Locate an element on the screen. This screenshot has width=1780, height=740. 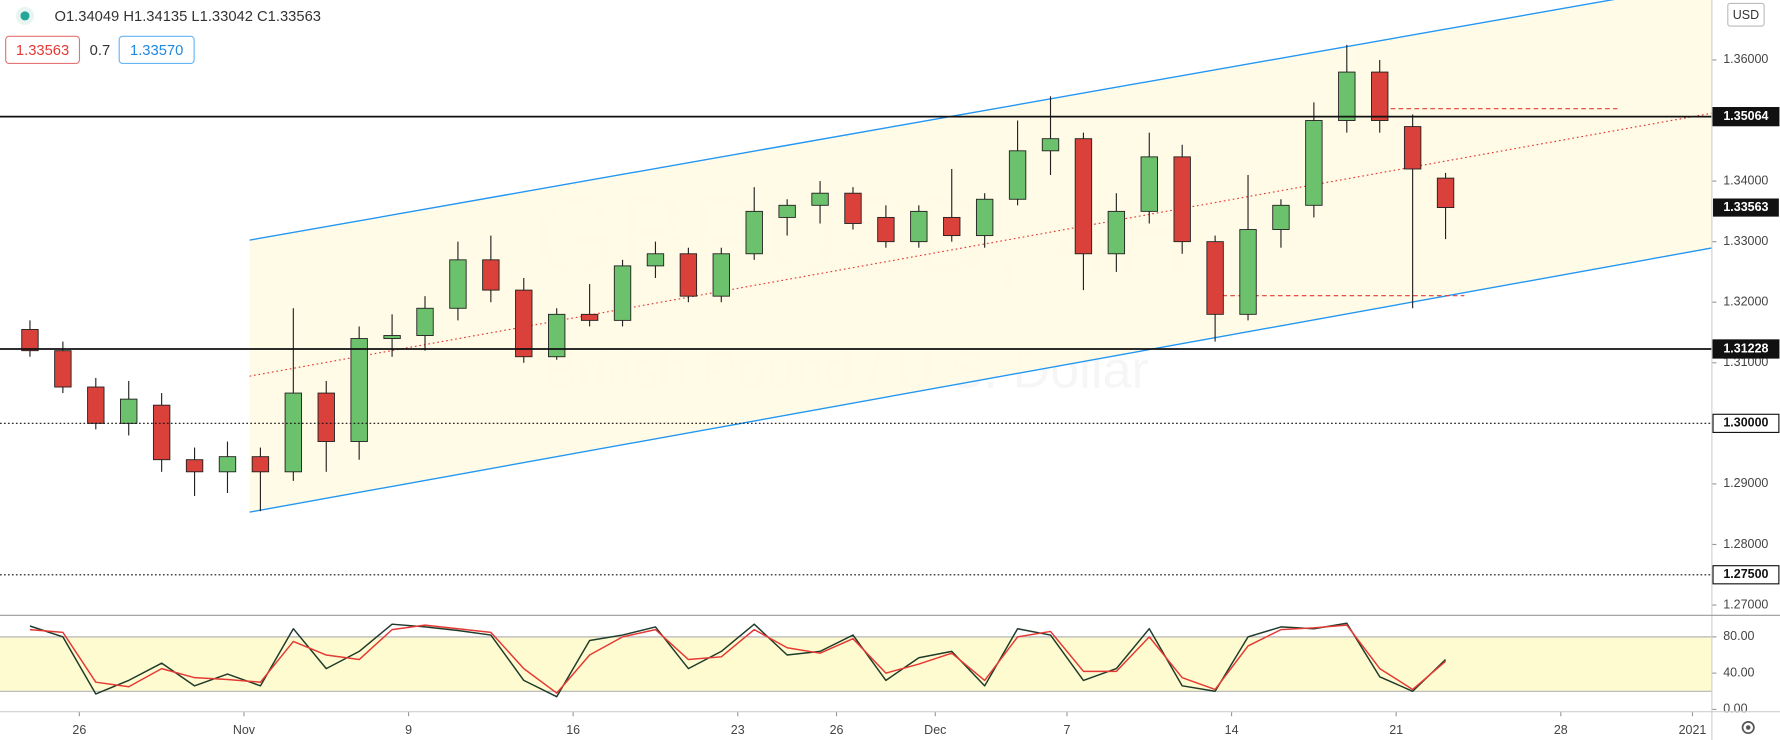
x-tick-label: 7 is located at coordinates (1066, 730).